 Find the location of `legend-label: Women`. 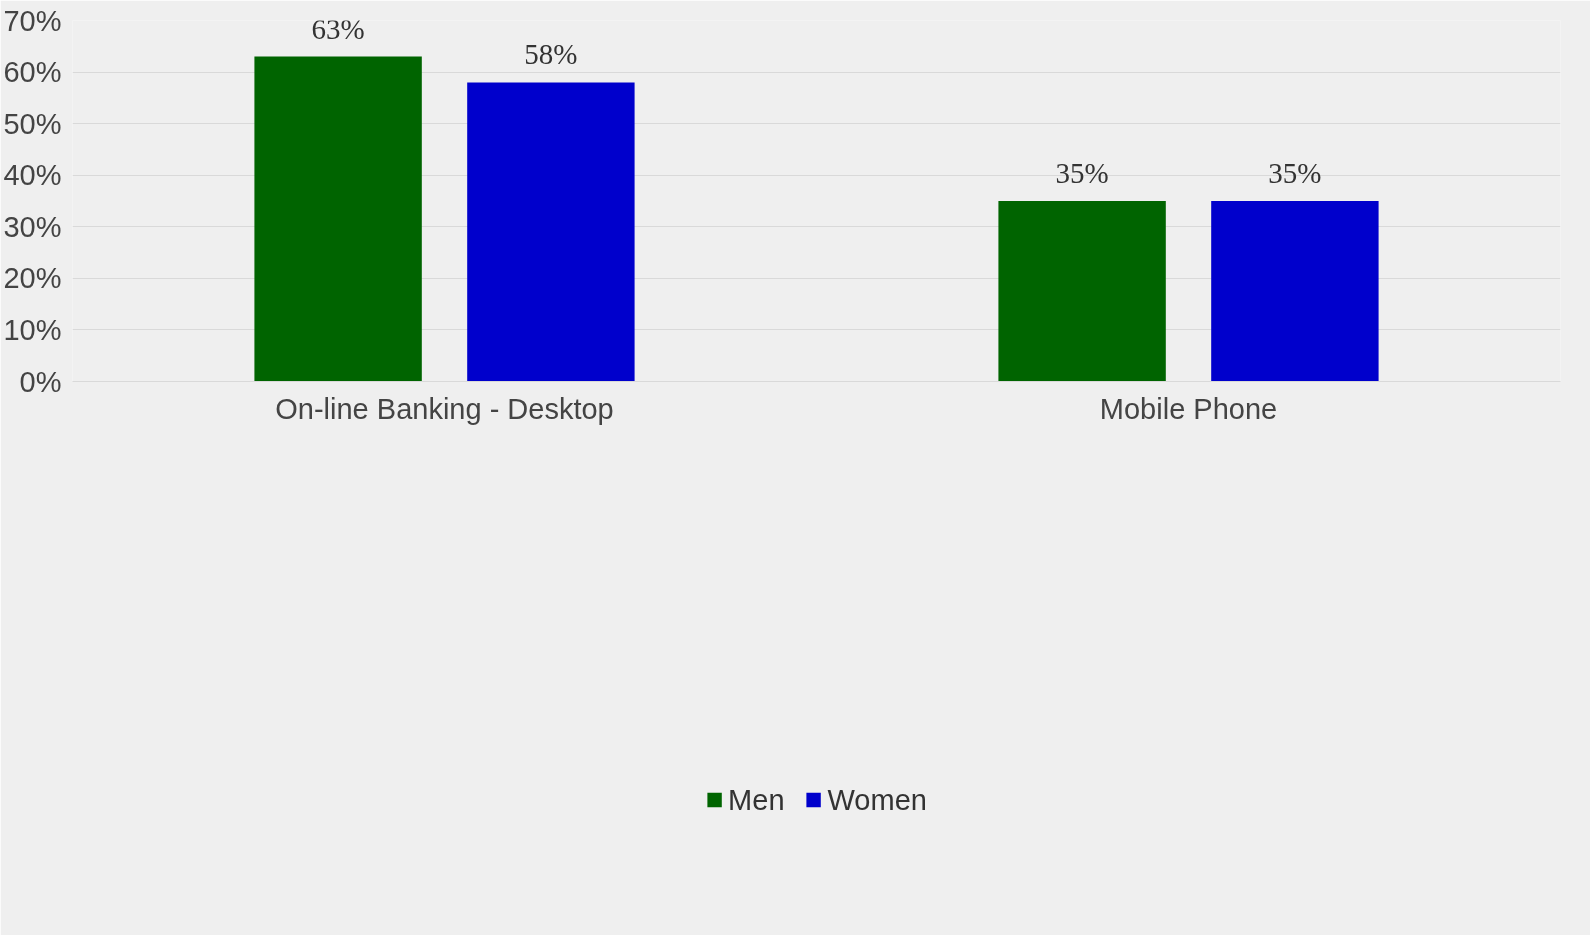

legend-label: Women is located at coordinates (877, 800).